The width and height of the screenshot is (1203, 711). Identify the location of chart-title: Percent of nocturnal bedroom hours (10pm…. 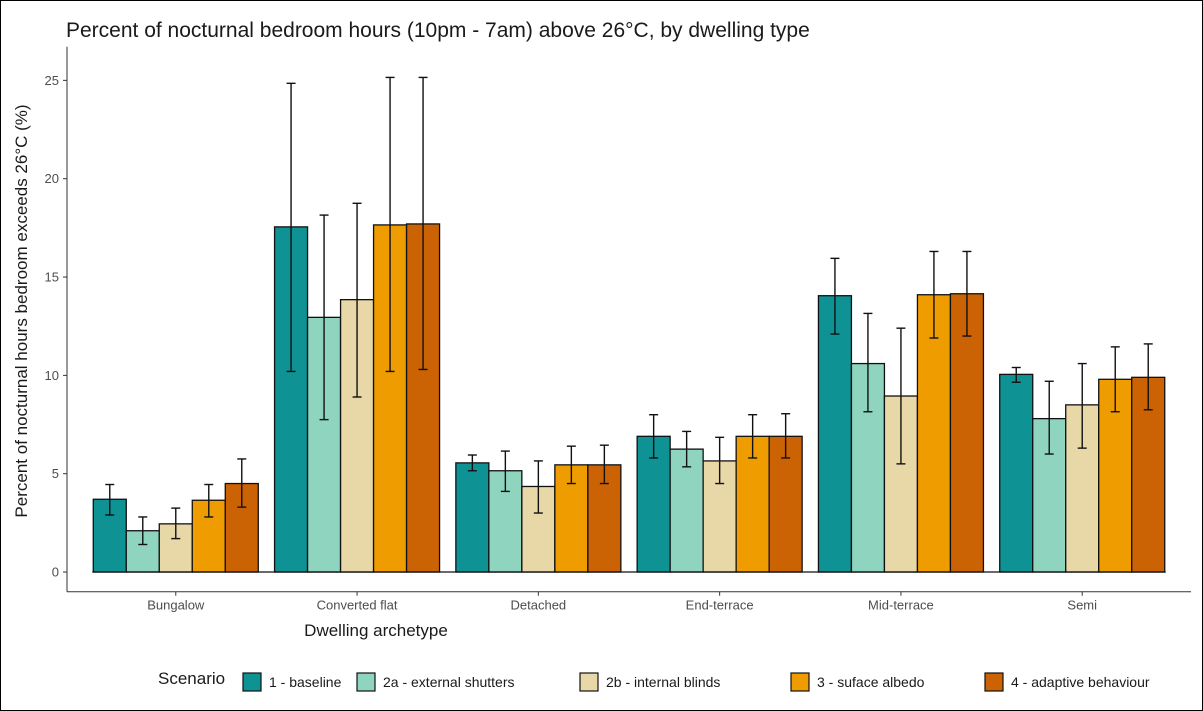
(438, 30).